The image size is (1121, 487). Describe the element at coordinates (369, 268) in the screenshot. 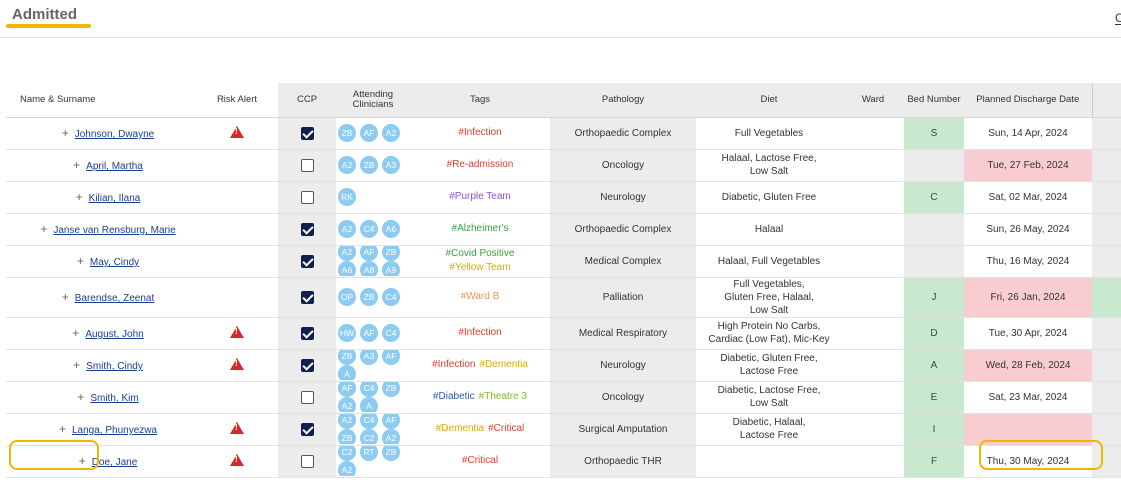

I see `clinician-avatar: A8` at that location.